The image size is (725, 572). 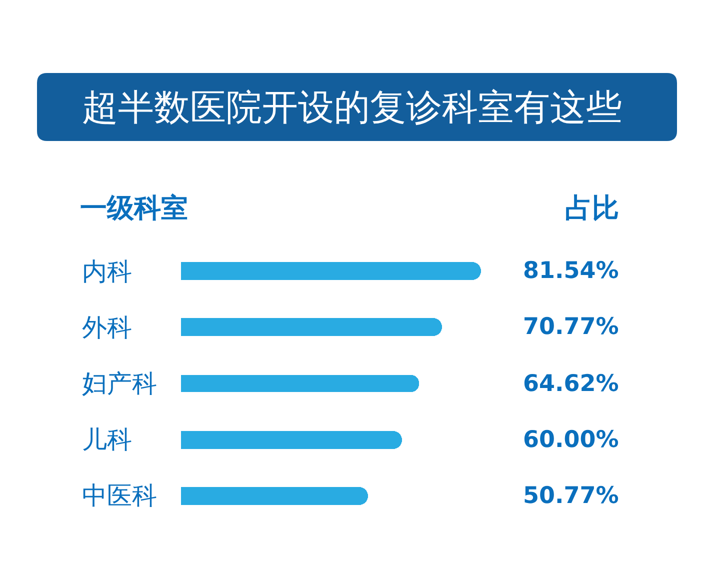 What do you see at coordinates (107, 327) in the screenshot?
I see `y-tick-label: 外科` at bounding box center [107, 327].